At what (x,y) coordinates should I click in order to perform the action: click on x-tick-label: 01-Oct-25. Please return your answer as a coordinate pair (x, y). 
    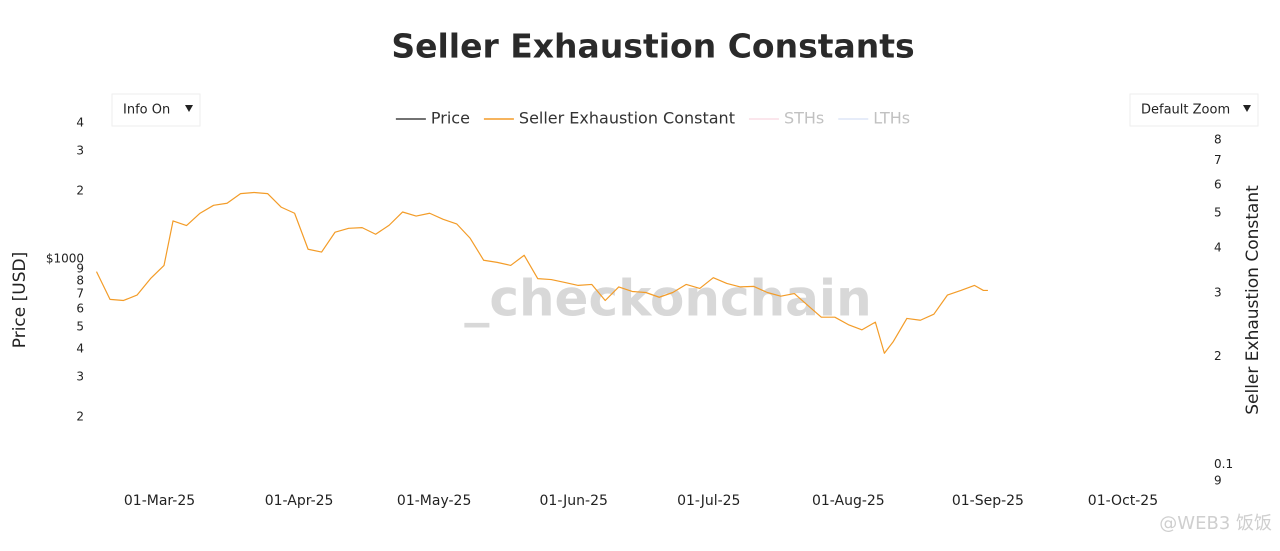
    Looking at the image, I should click on (1123, 501).